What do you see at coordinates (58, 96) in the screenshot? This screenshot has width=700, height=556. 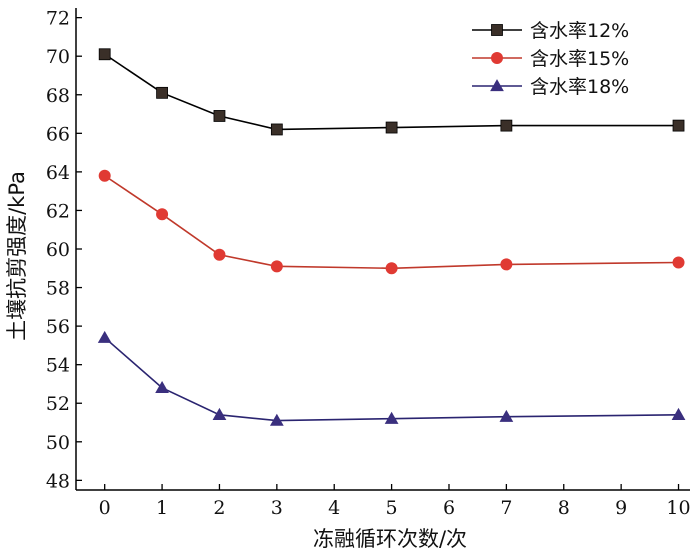 I see `y-tick-label-68: 68` at bounding box center [58, 96].